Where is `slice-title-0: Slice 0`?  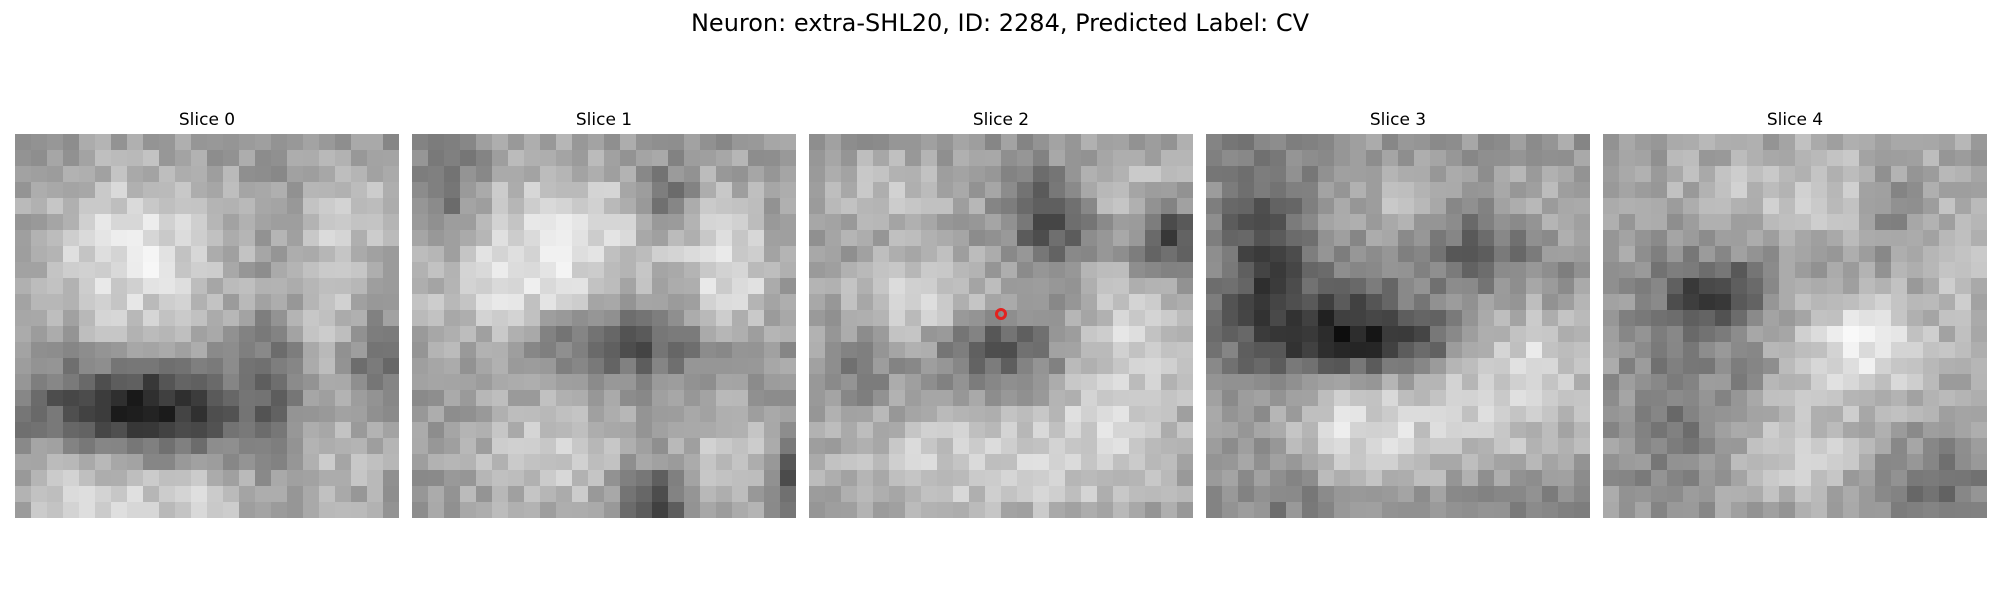 slice-title-0: Slice 0 is located at coordinates (207, 120).